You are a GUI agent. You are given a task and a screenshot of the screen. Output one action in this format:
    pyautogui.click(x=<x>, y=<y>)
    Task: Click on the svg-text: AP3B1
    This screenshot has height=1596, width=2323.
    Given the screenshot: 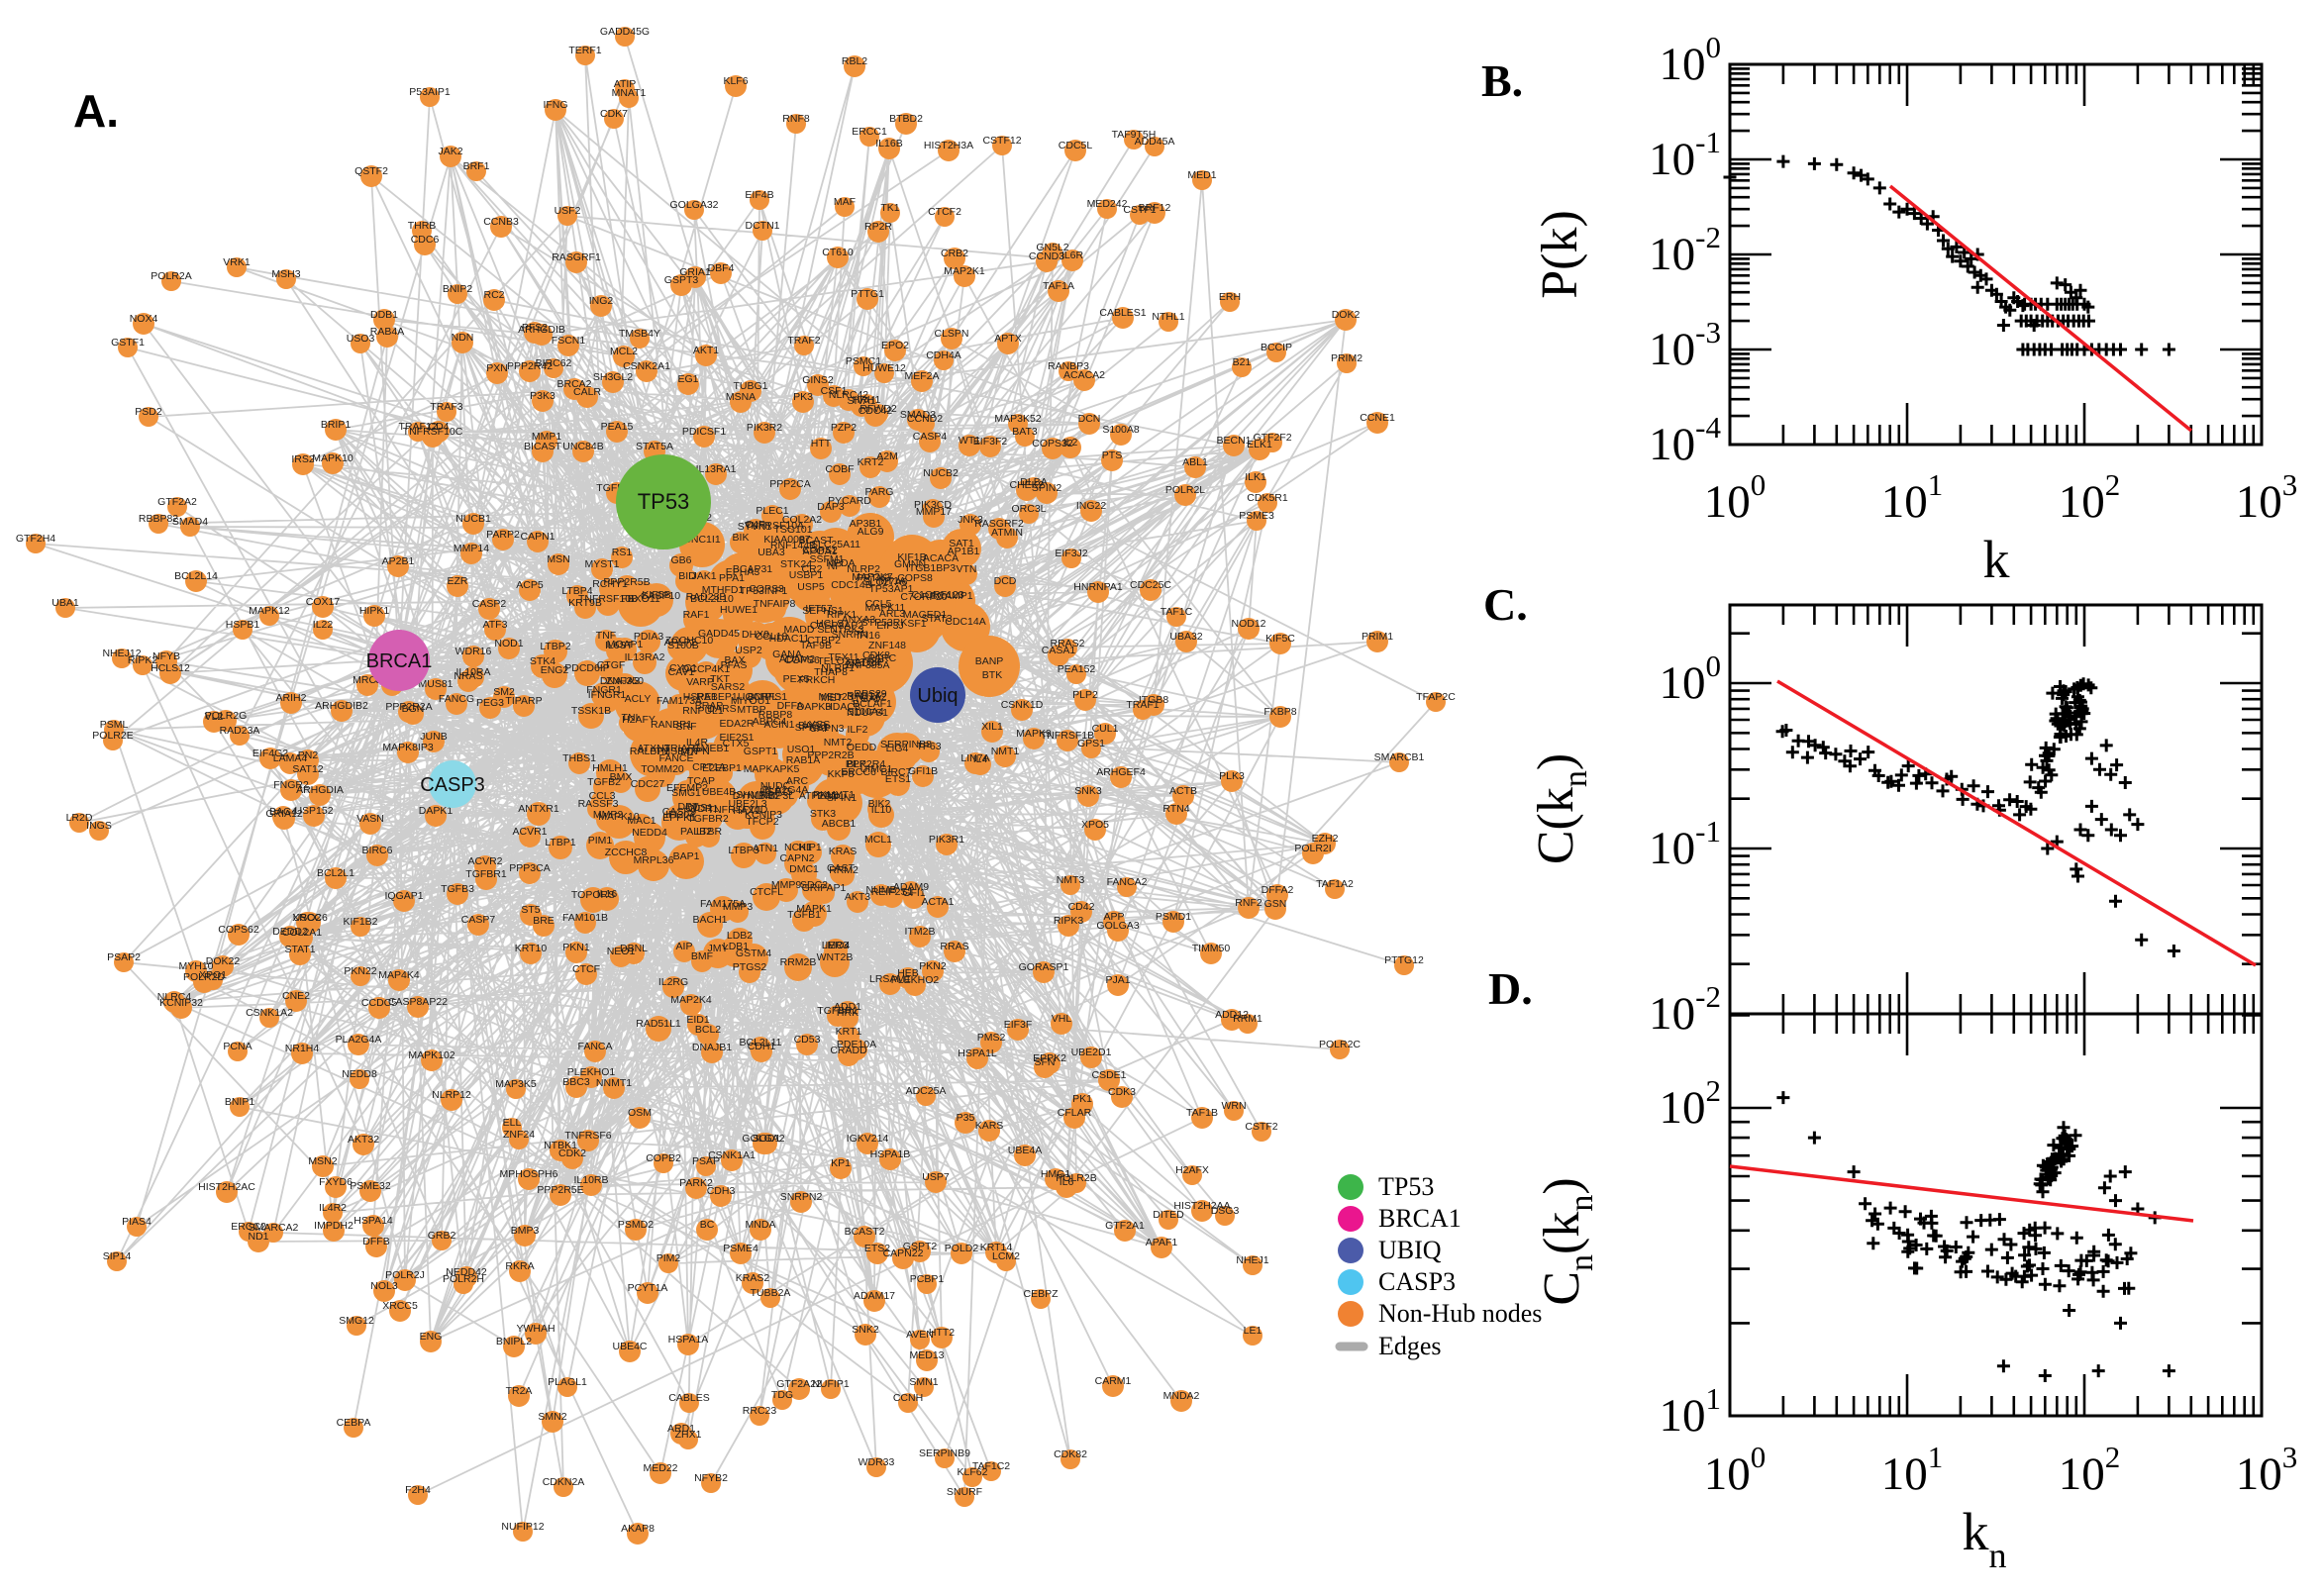 What is the action you would take?
    pyautogui.click(x=866, y=524)
    